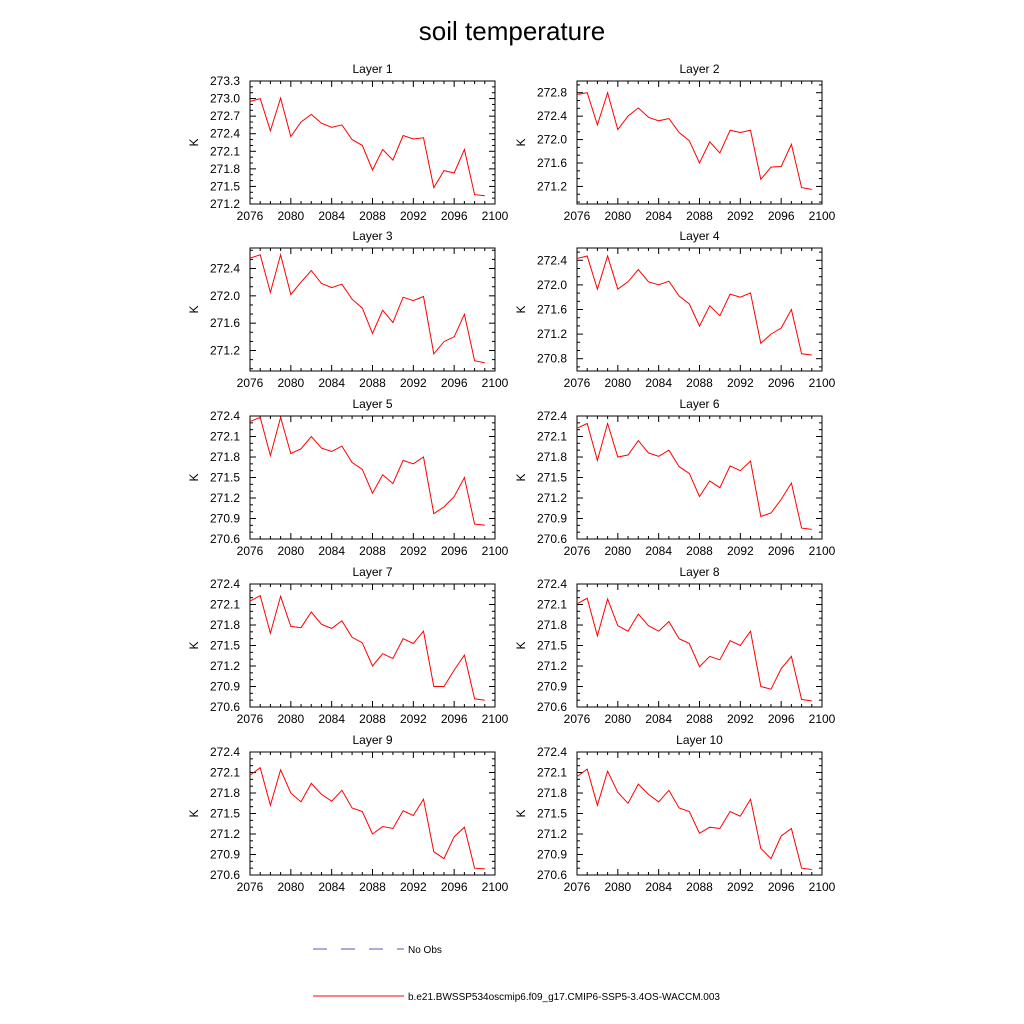 This screenshot has height=1024, width=1024. What do you see at coordinates (699, 69) in the screenshot?
I see `panel-title: Layer 2` at bounding box center [699, 69].